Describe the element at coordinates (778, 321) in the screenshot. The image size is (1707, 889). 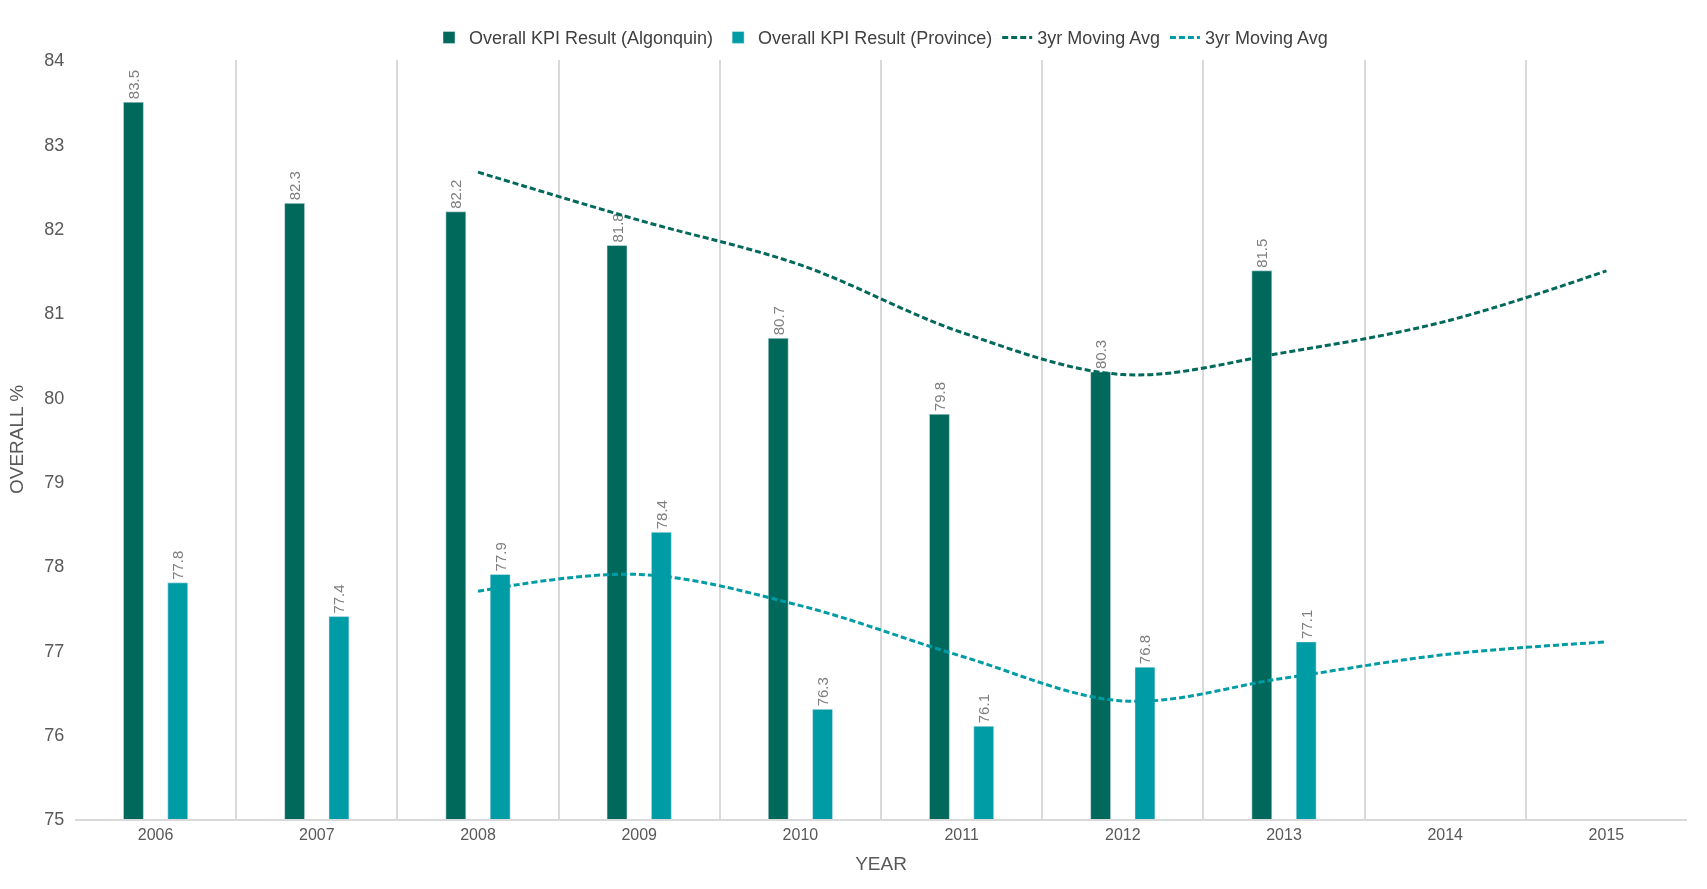
I see `data-label: 80.7` at that location.